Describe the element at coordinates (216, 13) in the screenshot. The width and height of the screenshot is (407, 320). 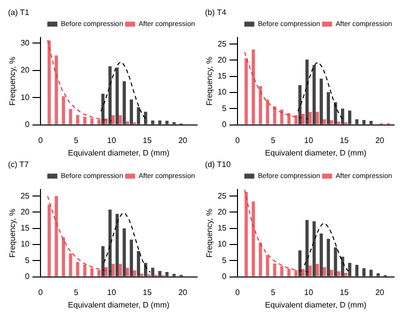
I see `chart-title: (b) T4` at that location.